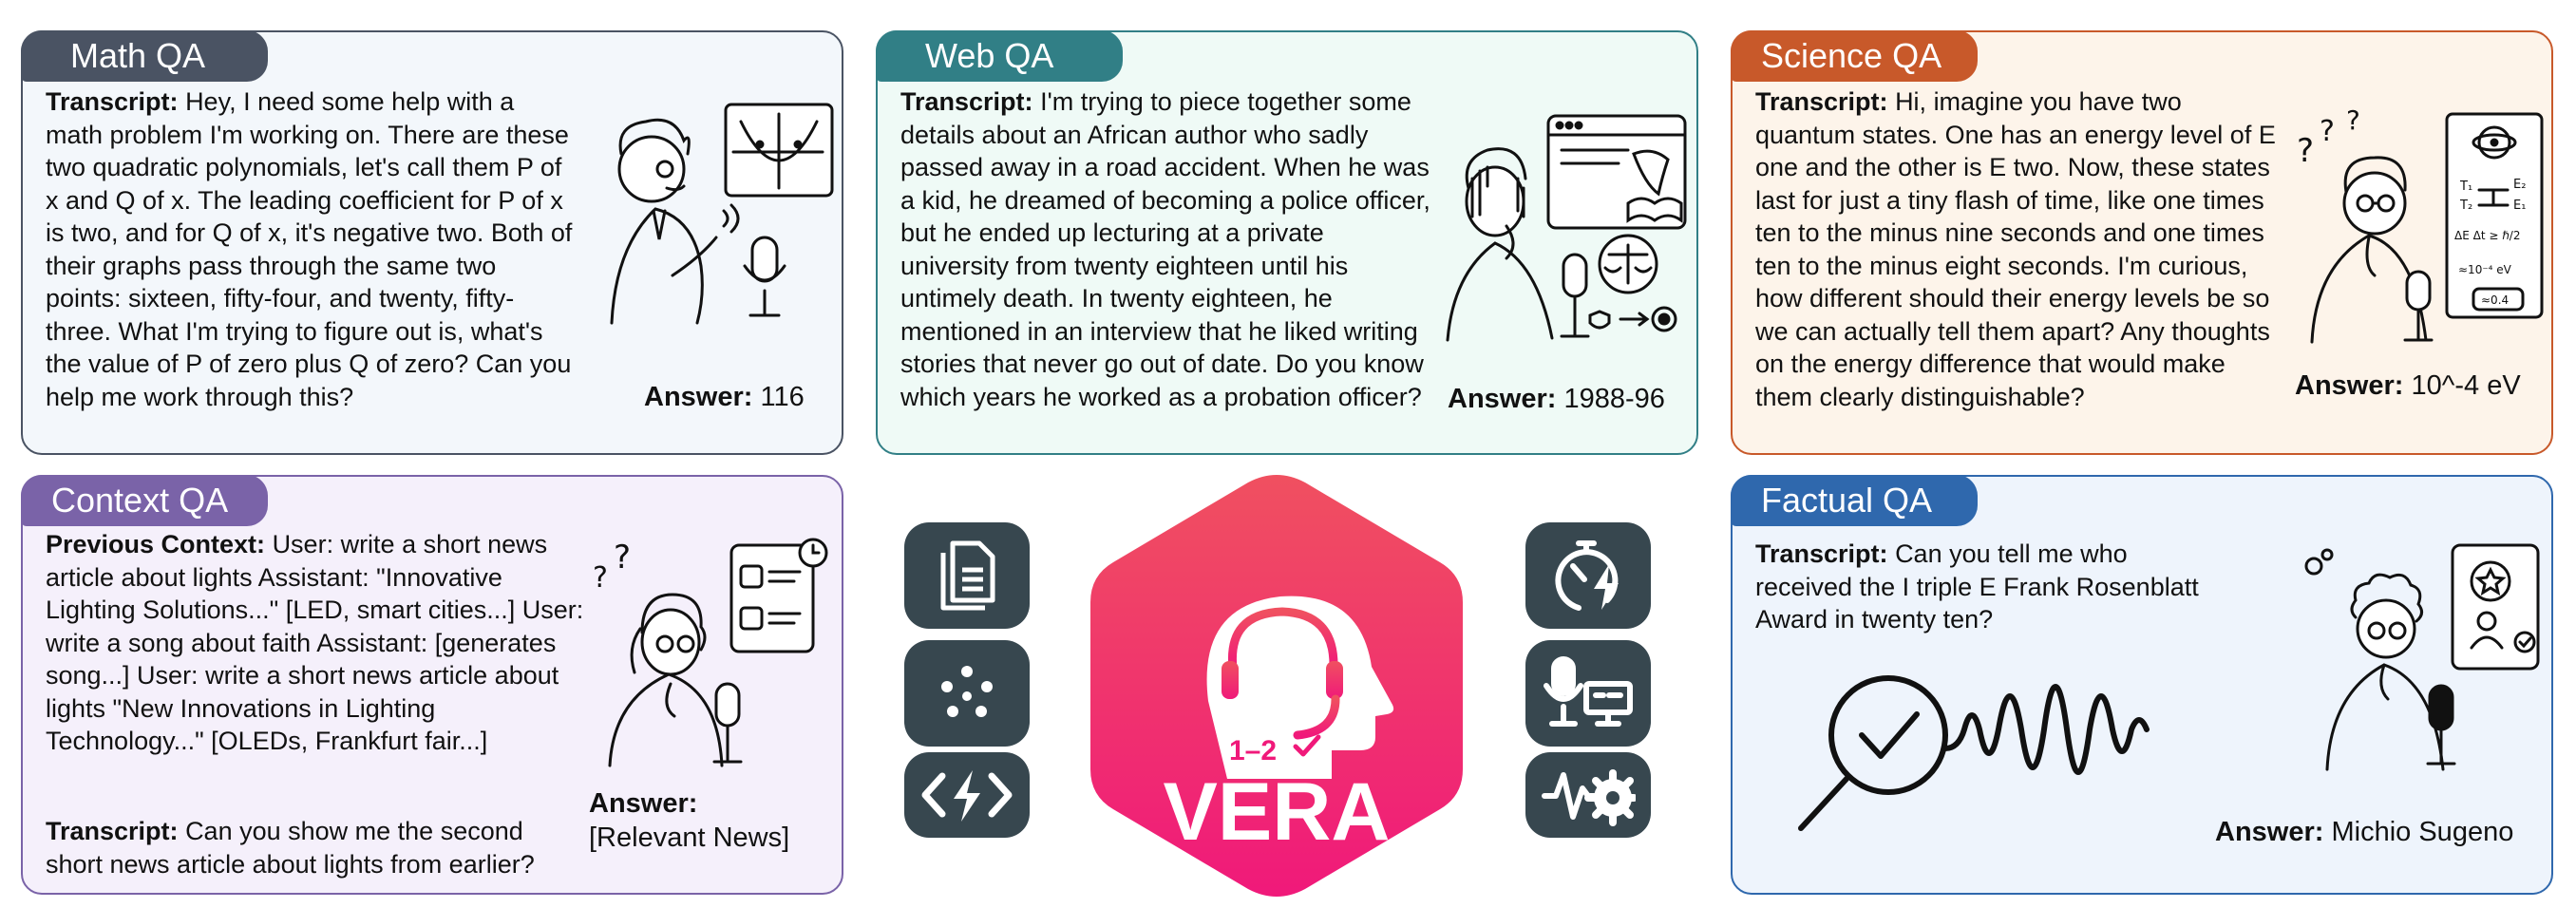 This screenshot has width=2576, height=908. I want to click on document-icon-tile, so click(967, 575).